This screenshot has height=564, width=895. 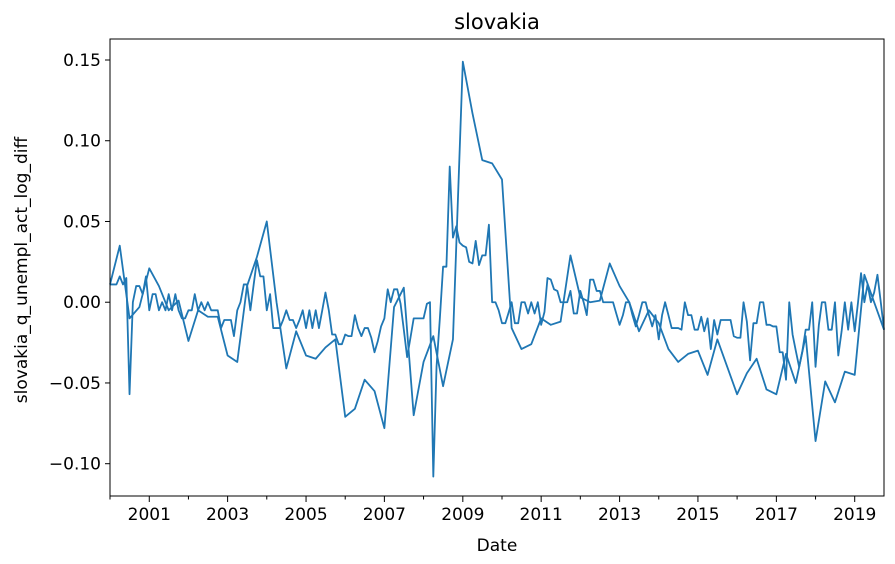 I want to click on x-axis-label: Date, so click(x=497, y=546).